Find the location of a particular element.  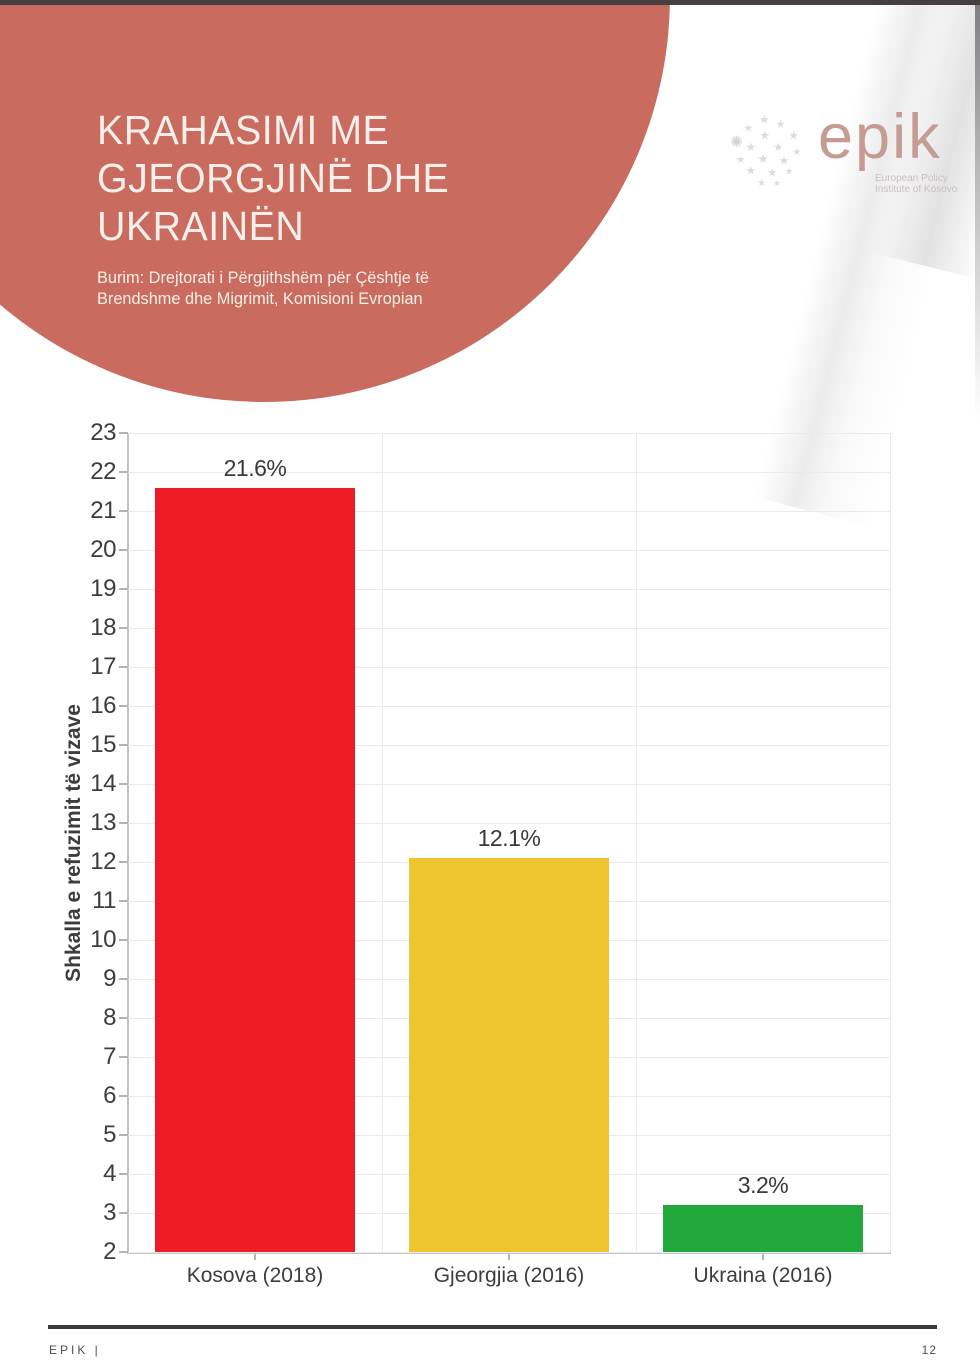

x-category-label: Kosova (2018) is located at coordinates (255, 1275).